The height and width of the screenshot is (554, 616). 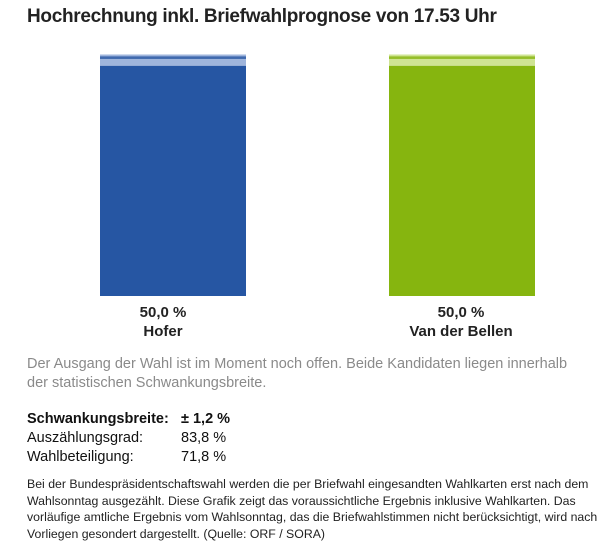 What do you see at coordinates (204, 438) in the screenshot?
I see `stat-value: 83,8 %` at bounding box center [204, 438].